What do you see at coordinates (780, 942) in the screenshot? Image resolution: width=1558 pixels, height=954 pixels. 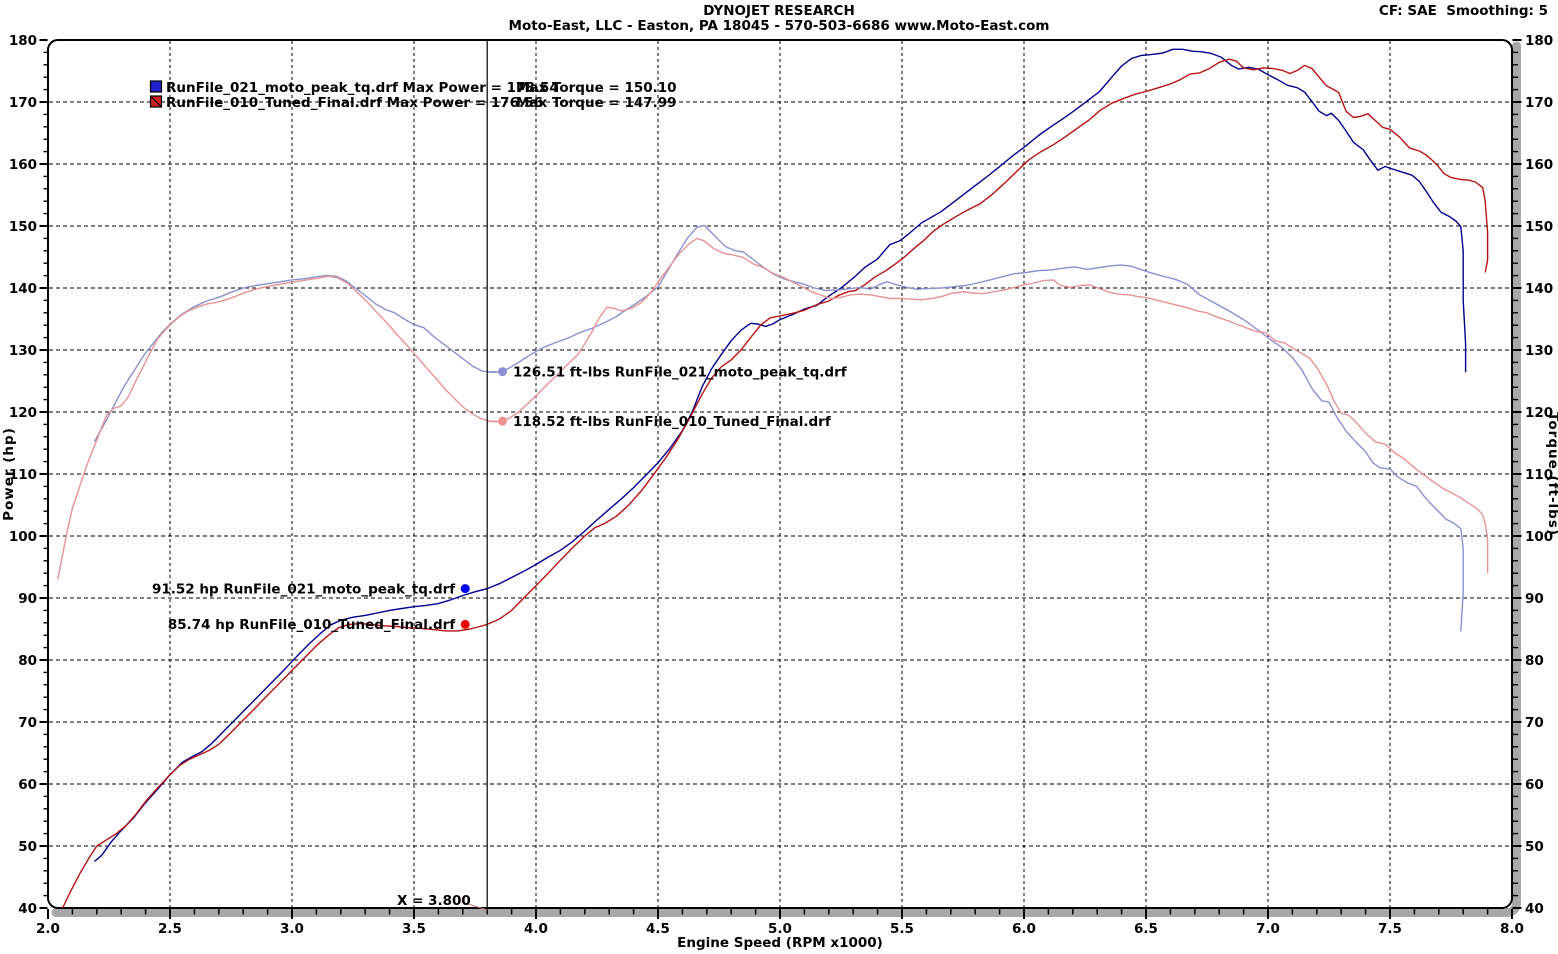 I see `x-axis-title: Engine Speed (RPM x1000)` at bounding box center [780, 942].